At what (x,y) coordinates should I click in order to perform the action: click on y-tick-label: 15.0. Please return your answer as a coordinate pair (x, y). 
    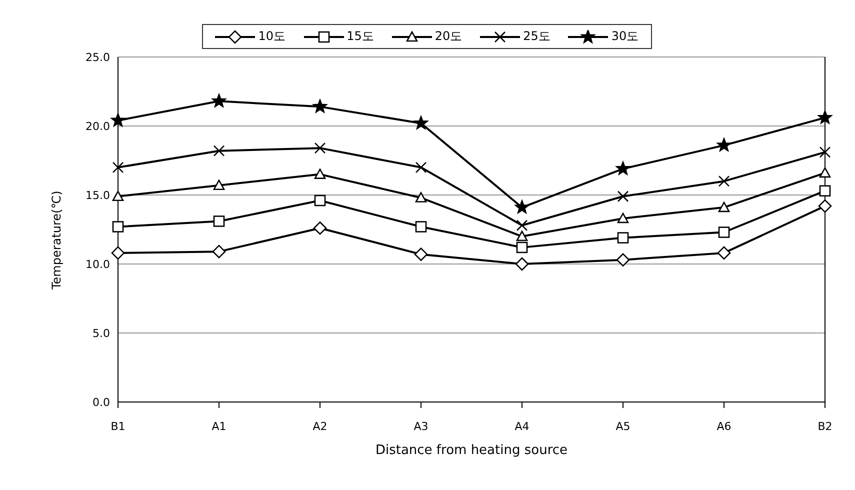
    Looking at the image, I should click on (98, 195).